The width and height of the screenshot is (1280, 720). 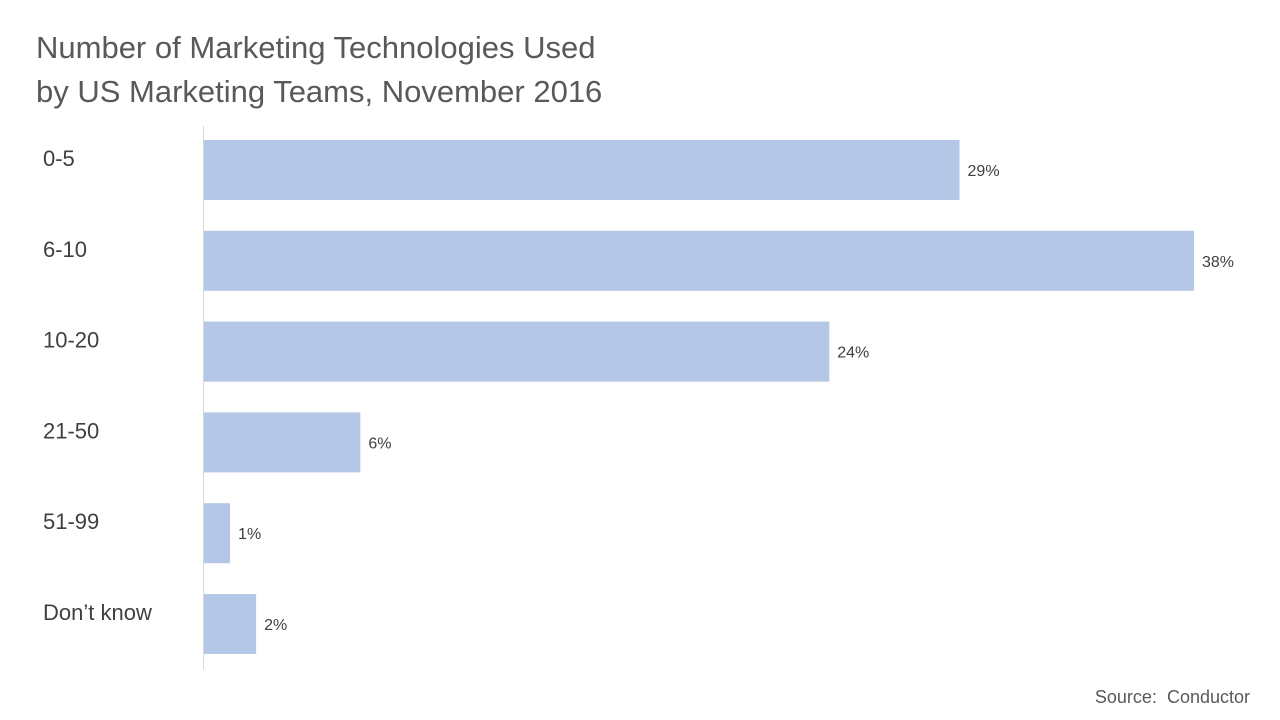 What do you see at coordinates (59, 158) in the screenshot?
I see `category-label-0-5: 0-5` at bounding box center [59, 158].